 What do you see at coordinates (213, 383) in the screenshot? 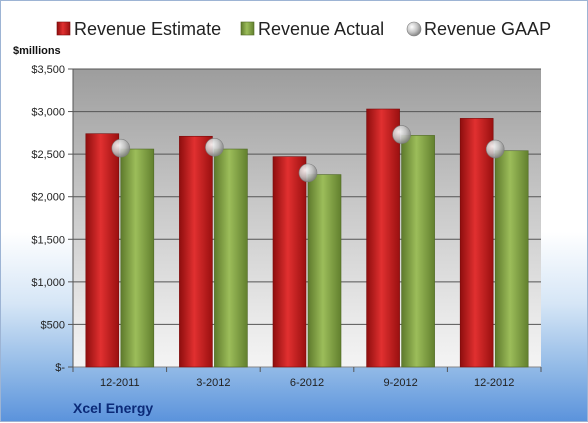
I see `x-tick-label: 3-2012` at bounding box center [213, 383].